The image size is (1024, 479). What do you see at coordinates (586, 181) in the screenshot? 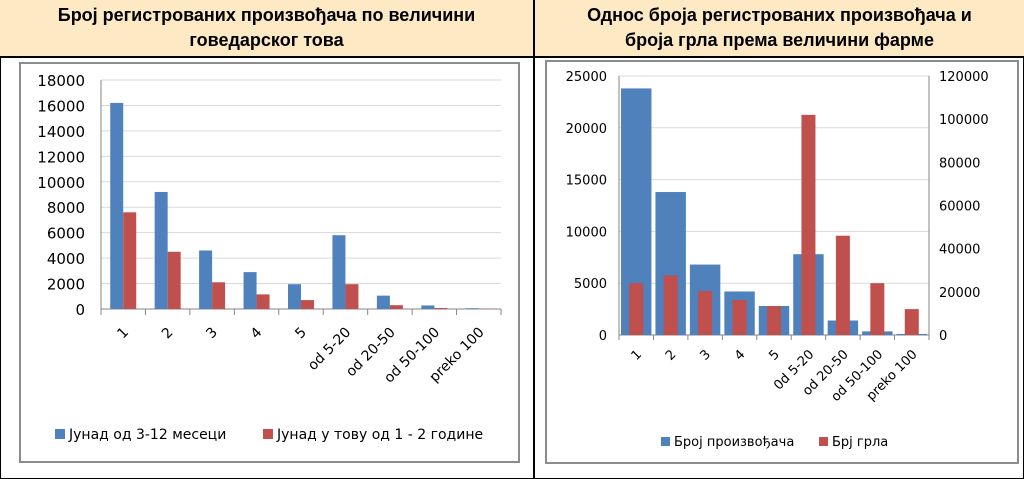
I see `y-tick-label: 15000` at bounding box center [586, 181].